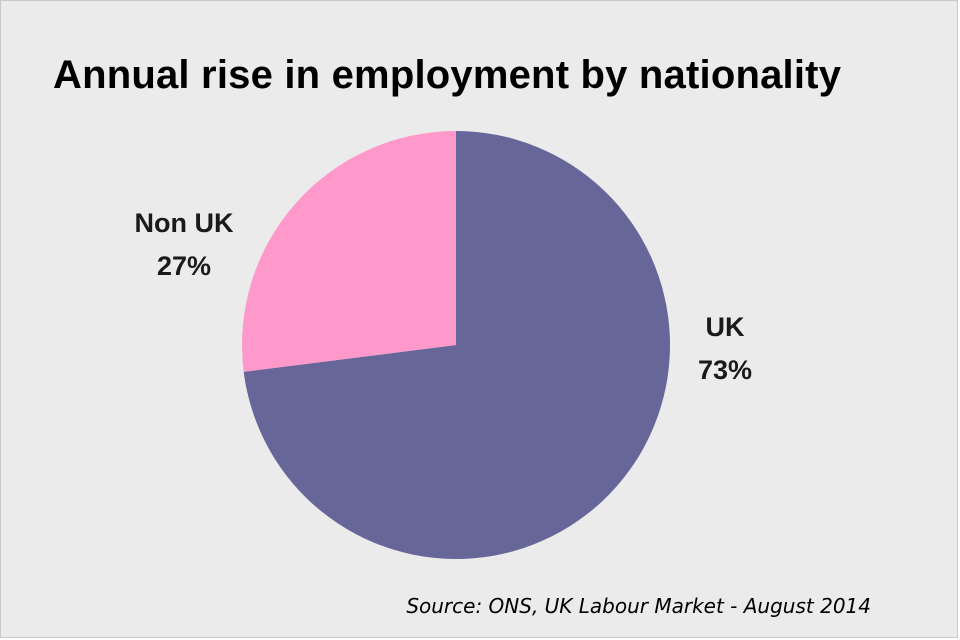 The width and height of the screenshot is (960, 640). I want to click on slice-value-label-non-uk: 27%, so click(184, 266).